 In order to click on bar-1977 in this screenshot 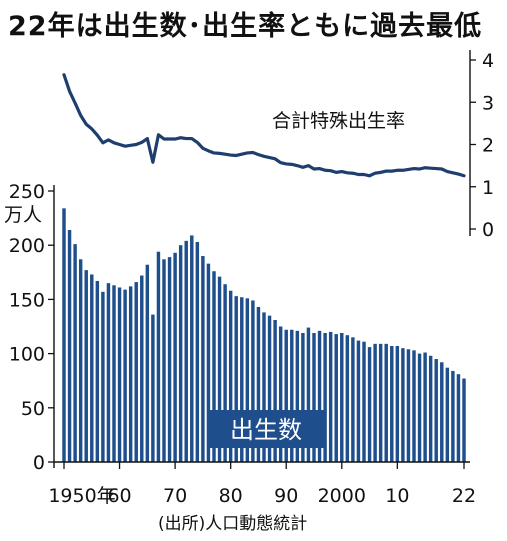, I will do `click(214, 366)`.